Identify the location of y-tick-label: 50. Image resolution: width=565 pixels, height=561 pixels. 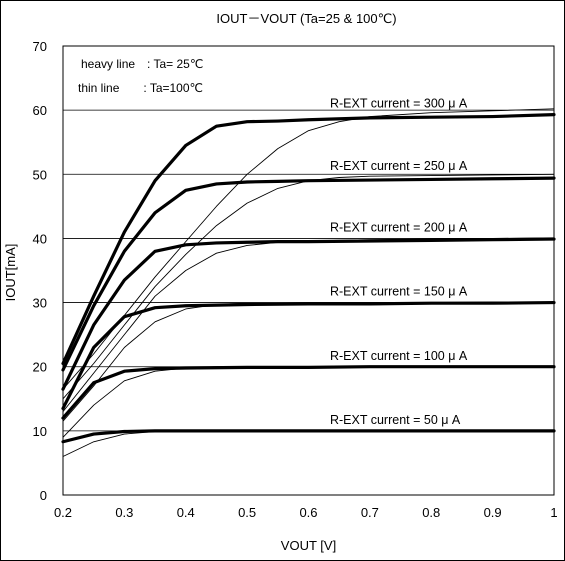
(40, 174).